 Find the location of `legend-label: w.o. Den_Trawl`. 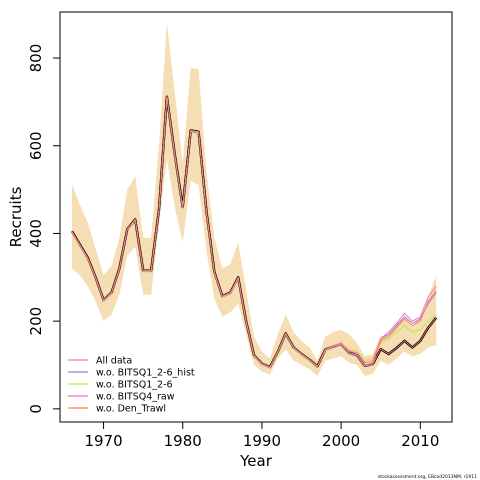

legend-label: w.o. Den_Trawl is located at coordinates (131, 409).